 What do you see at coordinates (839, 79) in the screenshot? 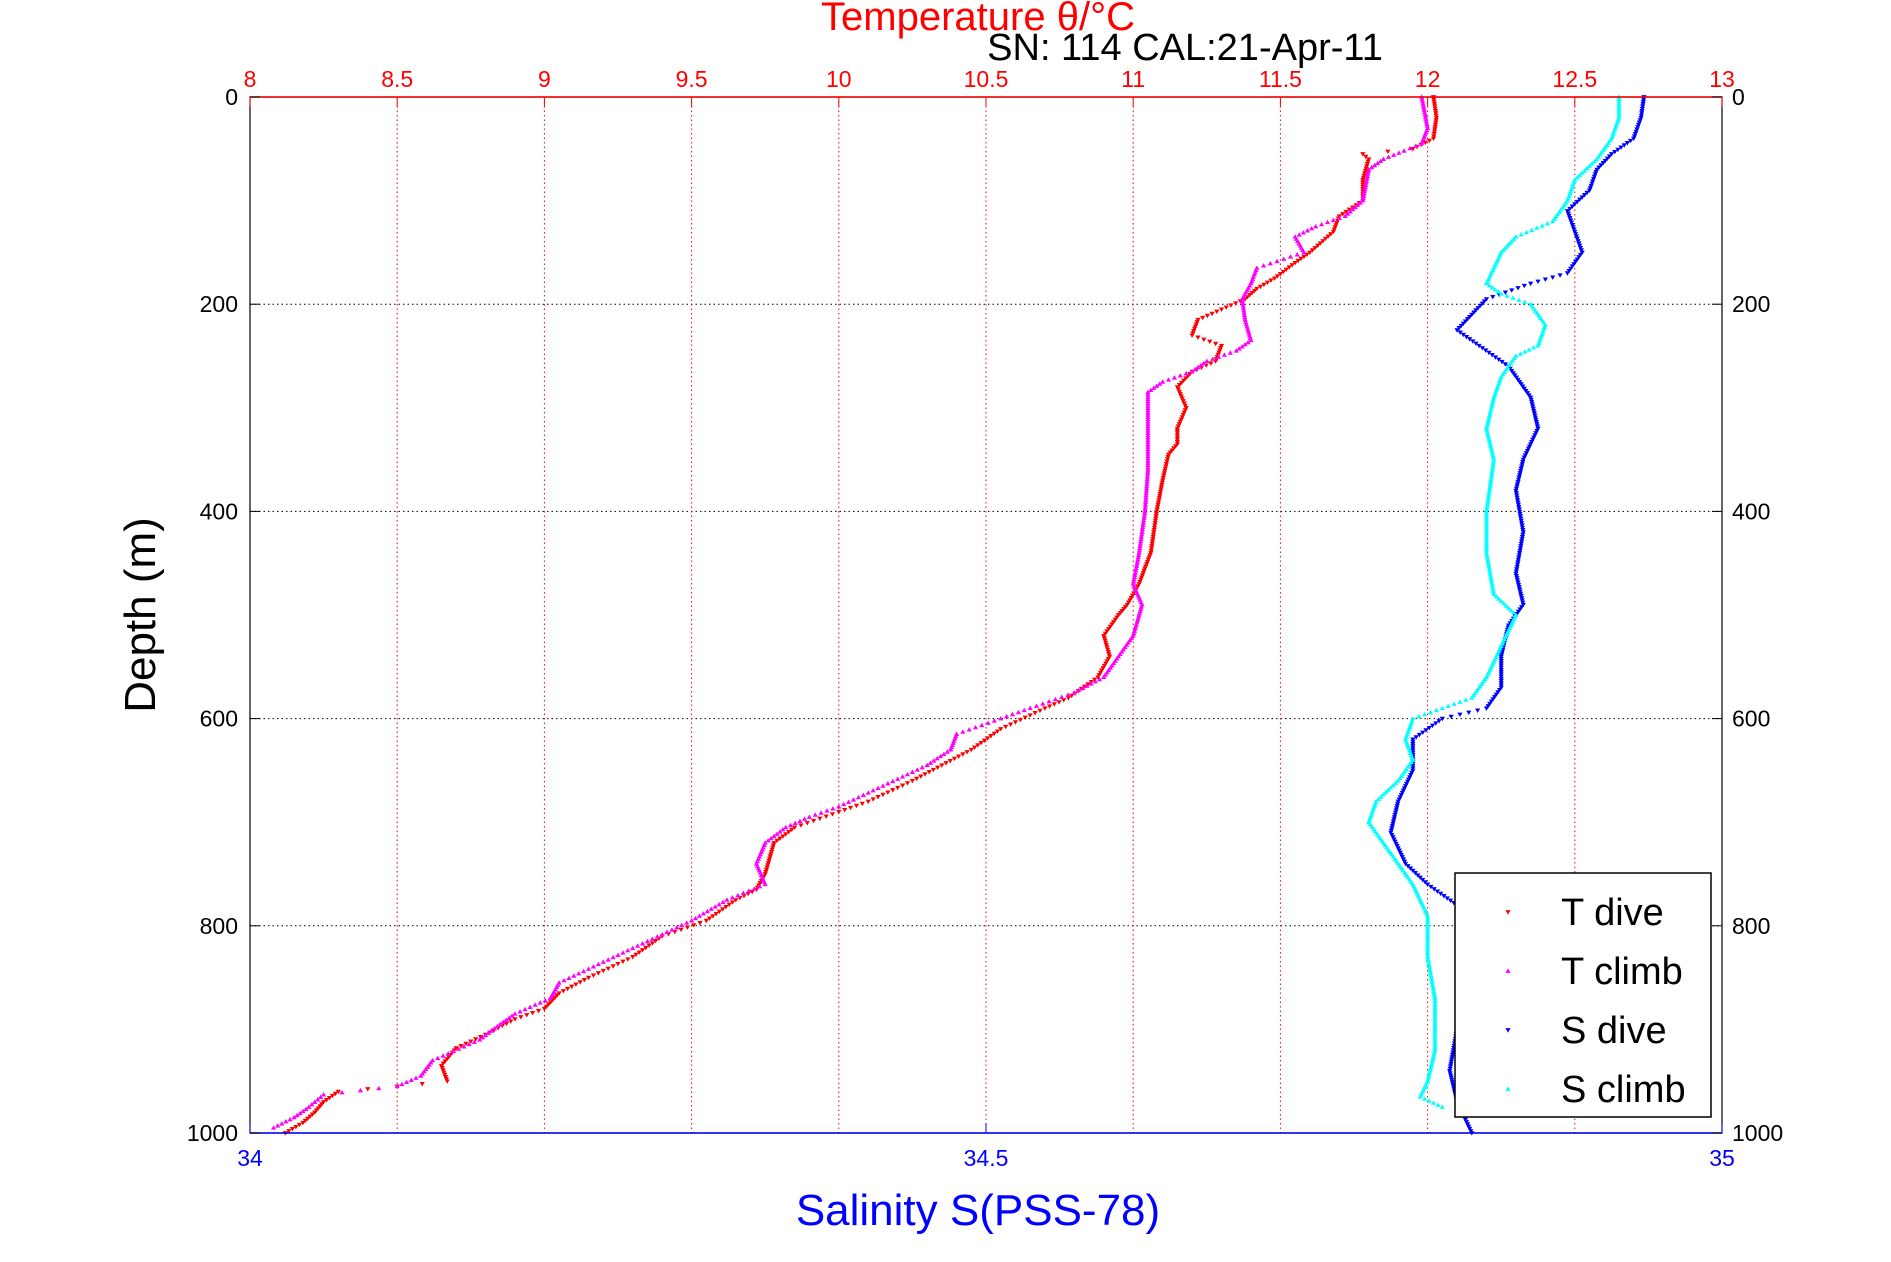
I see `temperature-tick-label: 10` at bounding box center [839, 79].